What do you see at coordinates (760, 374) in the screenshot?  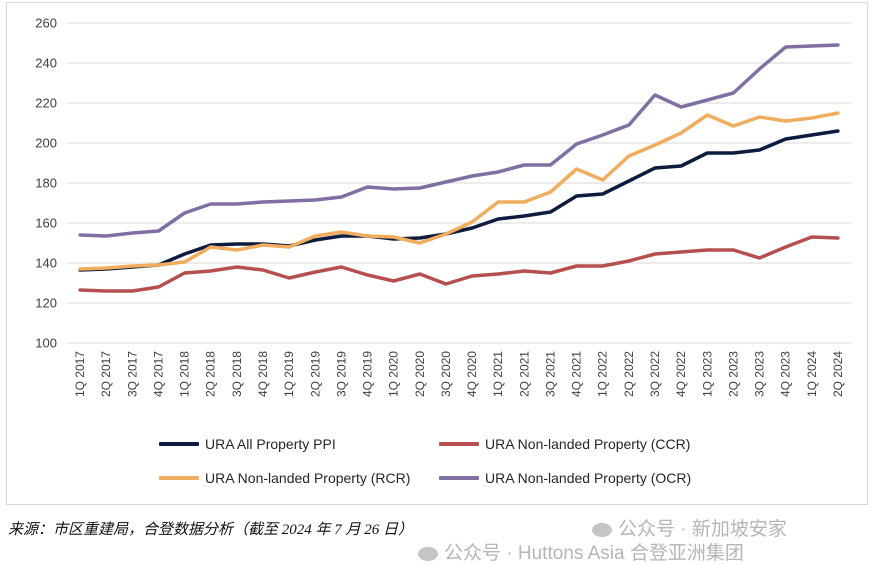 I see `x-tick-label: 3Q 2023` at bounding box center [760, 374].